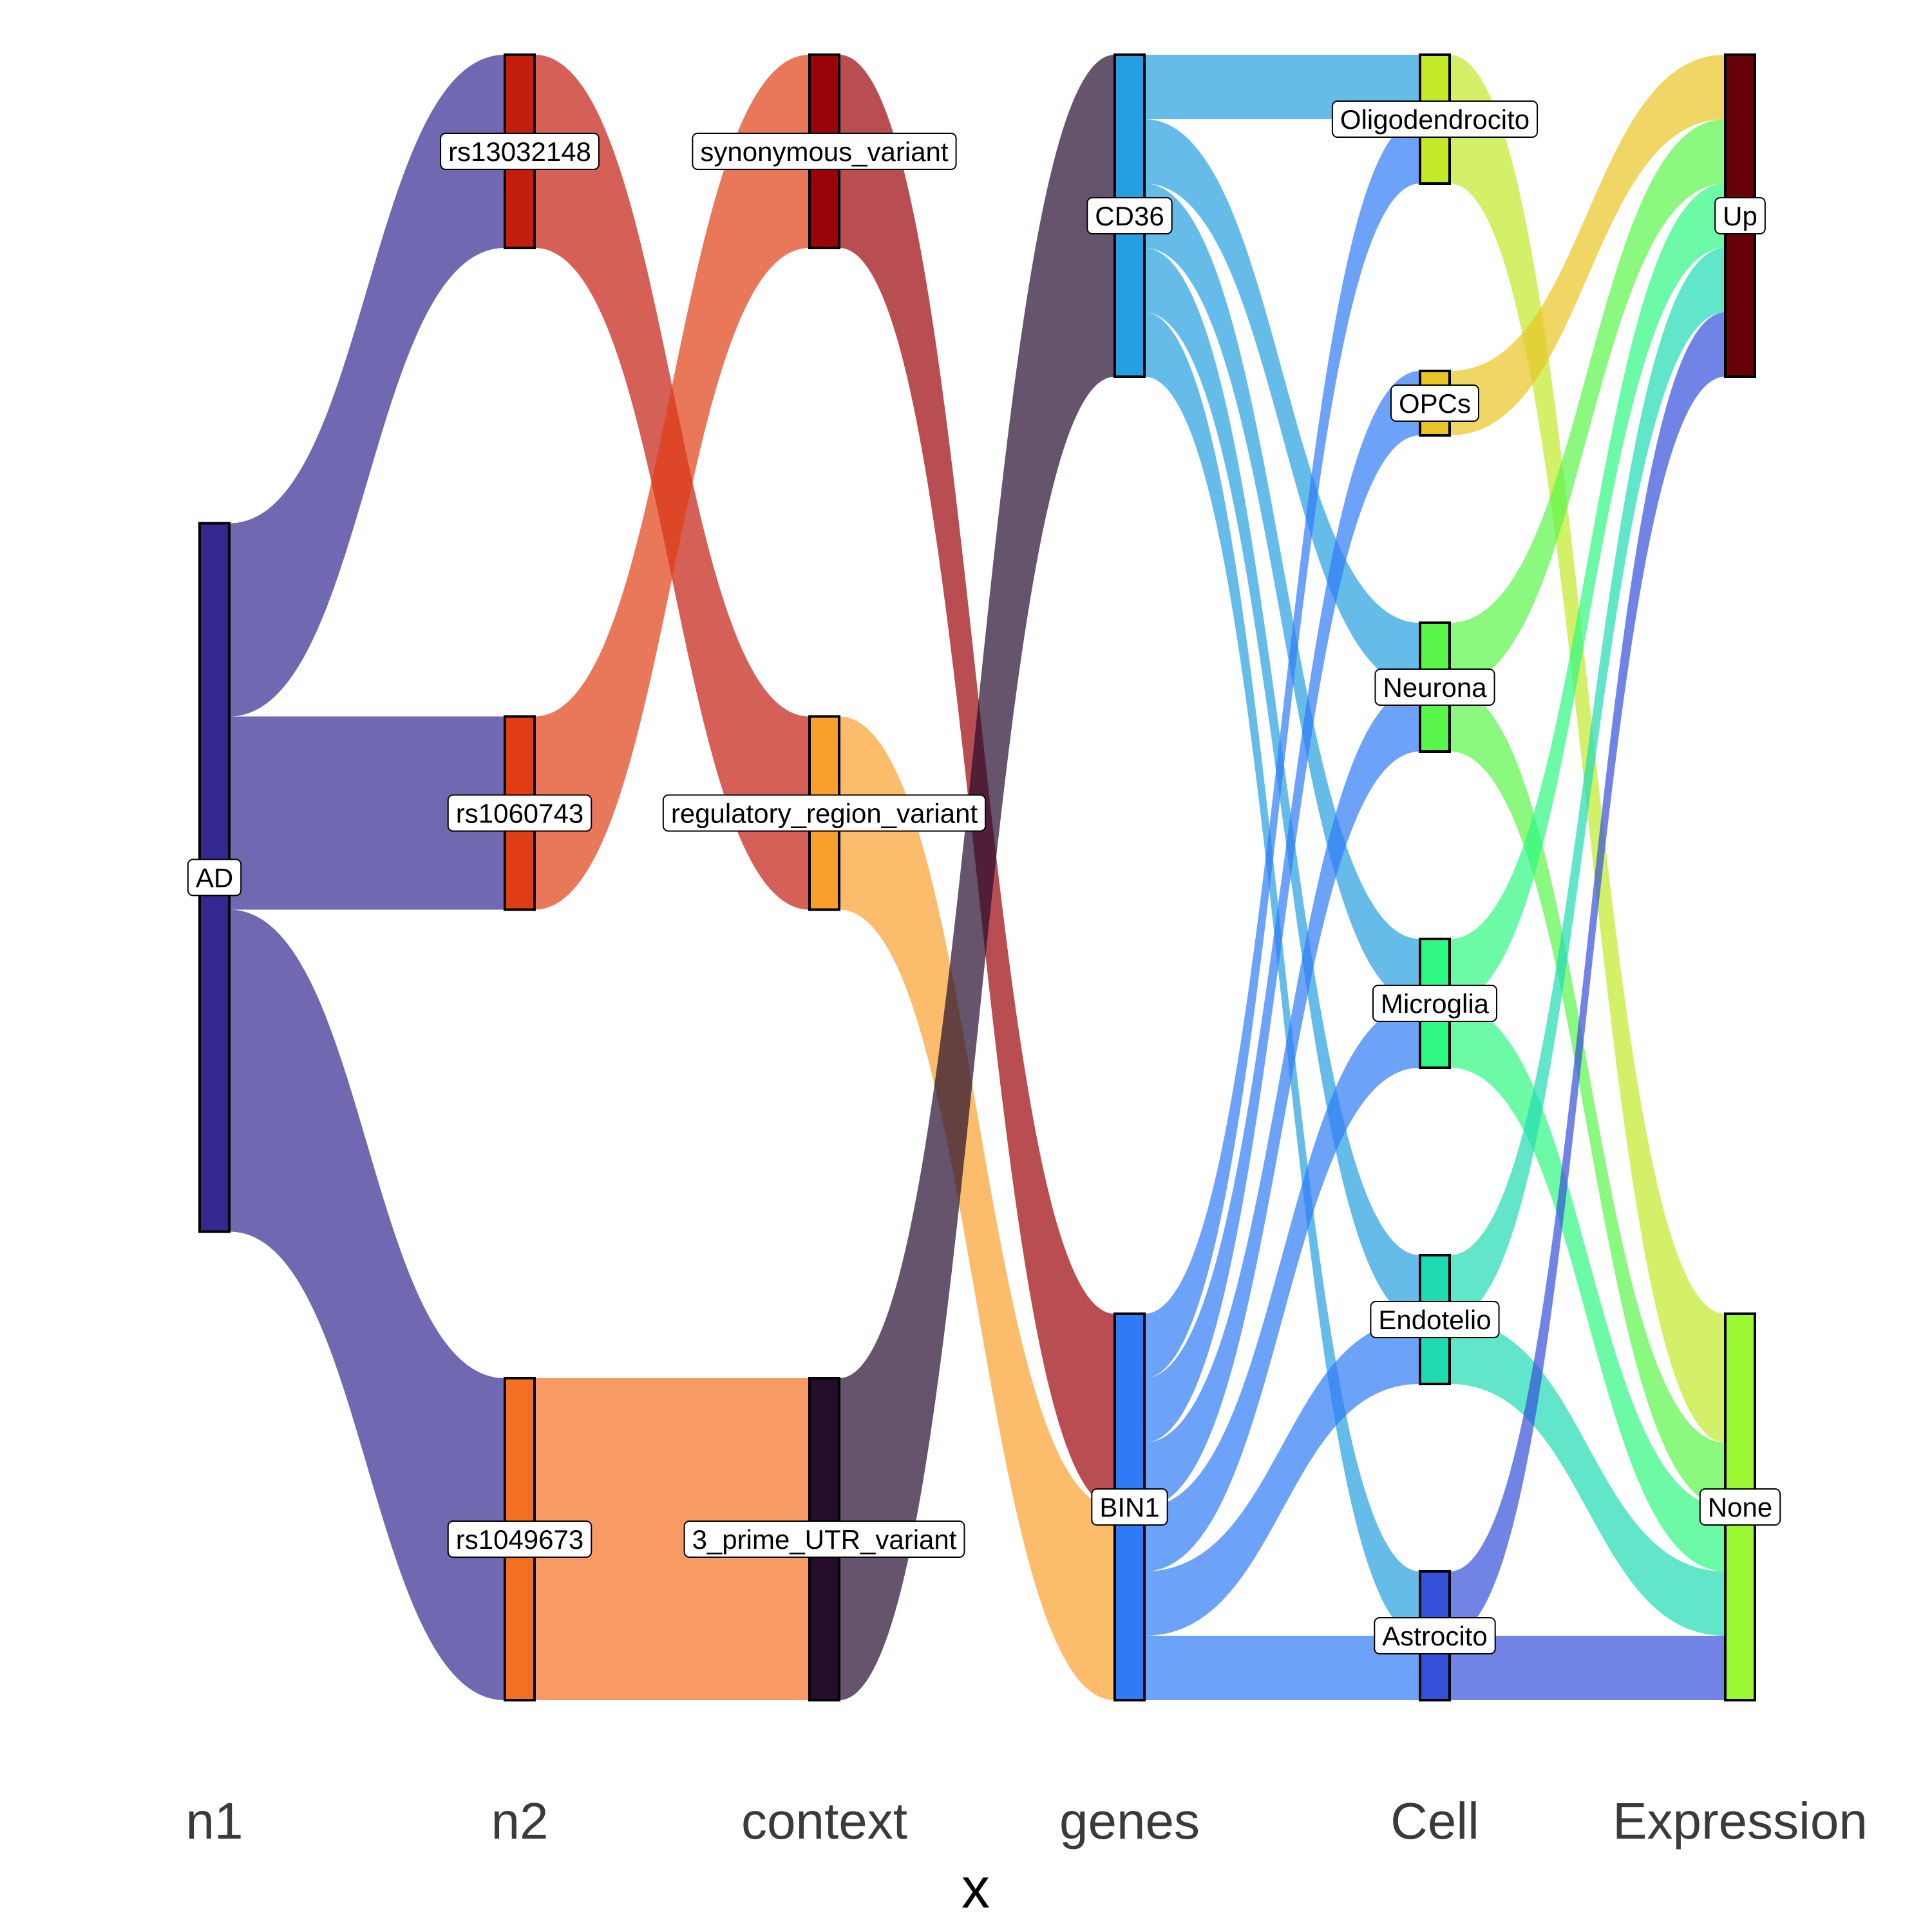  Describe the element at coordinates (1434, 1821) in the screenshot. I see `axis-label-cell: Cell` at that location.